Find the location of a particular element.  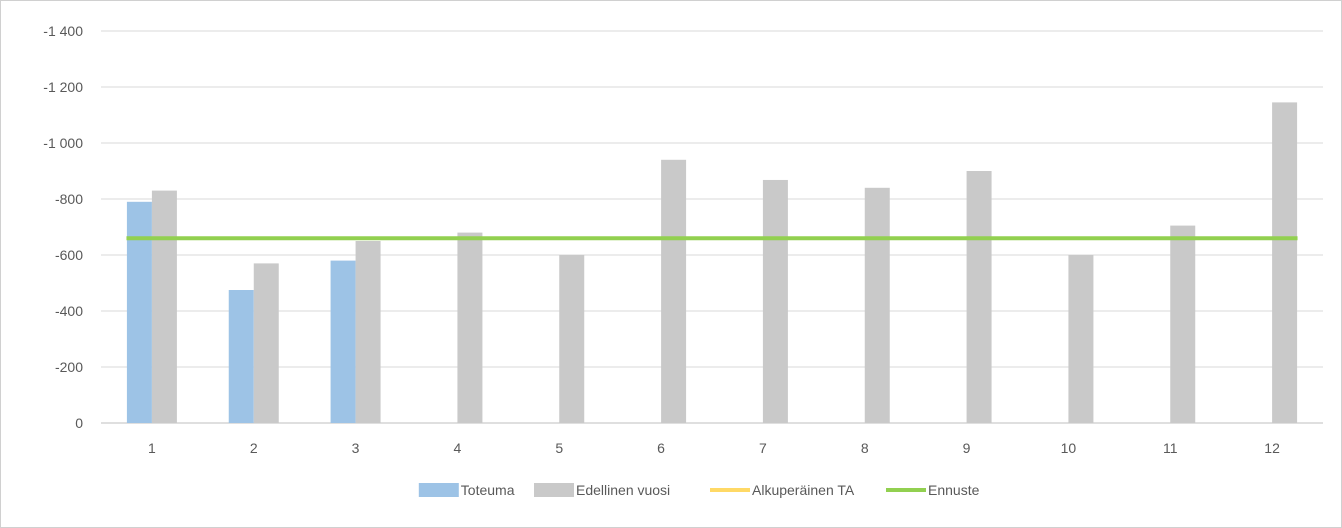

legend-item-alkuper-inen-ta: Alkuperäinen TA is located at coordinates (782, 490).